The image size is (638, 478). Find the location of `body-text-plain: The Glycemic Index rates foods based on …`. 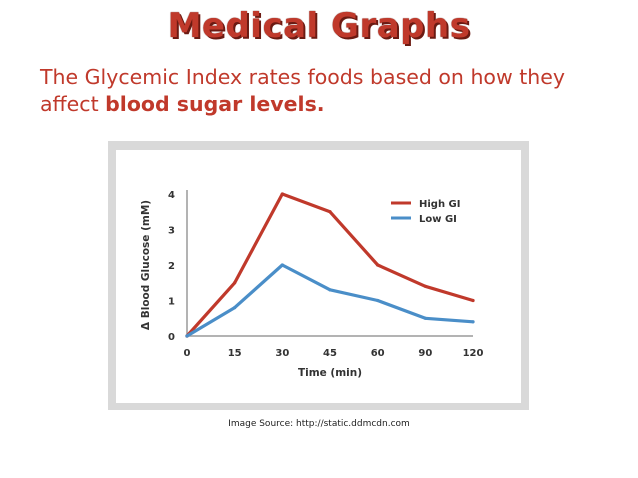

body-text-plain: The Glycemic Index rates foods based on … is located at coordinates (303, 90).